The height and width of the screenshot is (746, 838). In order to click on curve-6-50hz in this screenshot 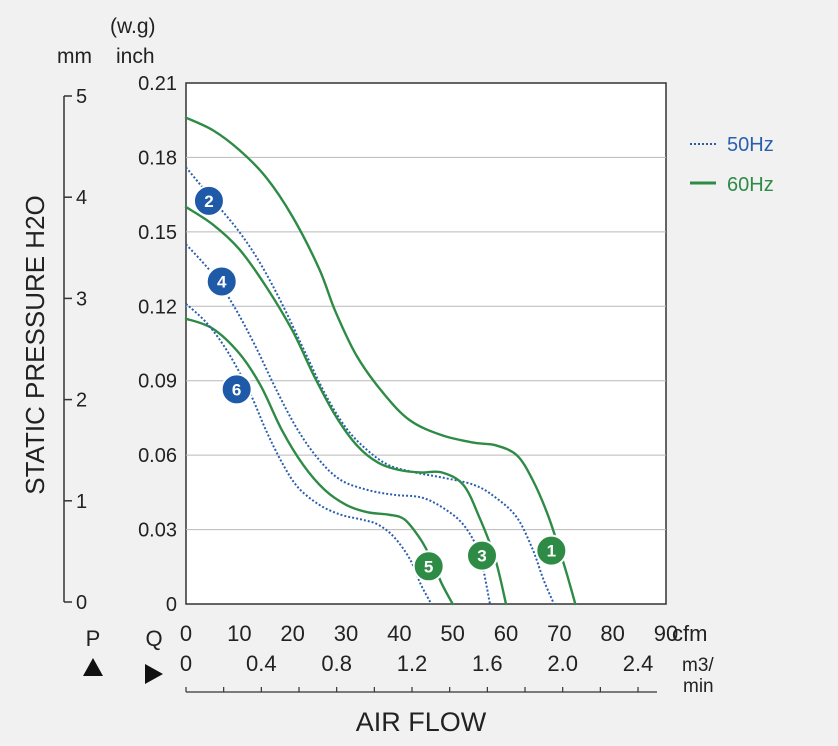, I will do `click(309, 454)`.